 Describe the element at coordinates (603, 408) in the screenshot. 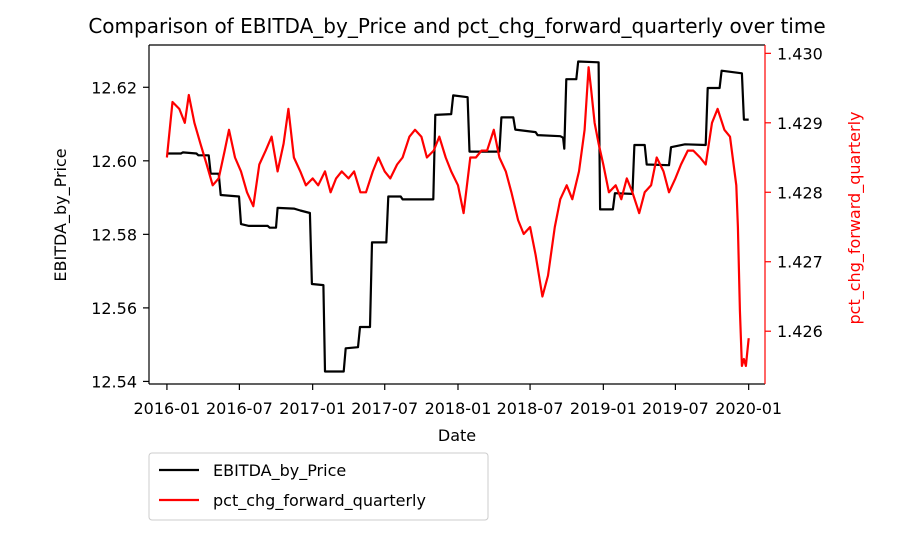

I see `x-tick-label: 2019-01` at that location.